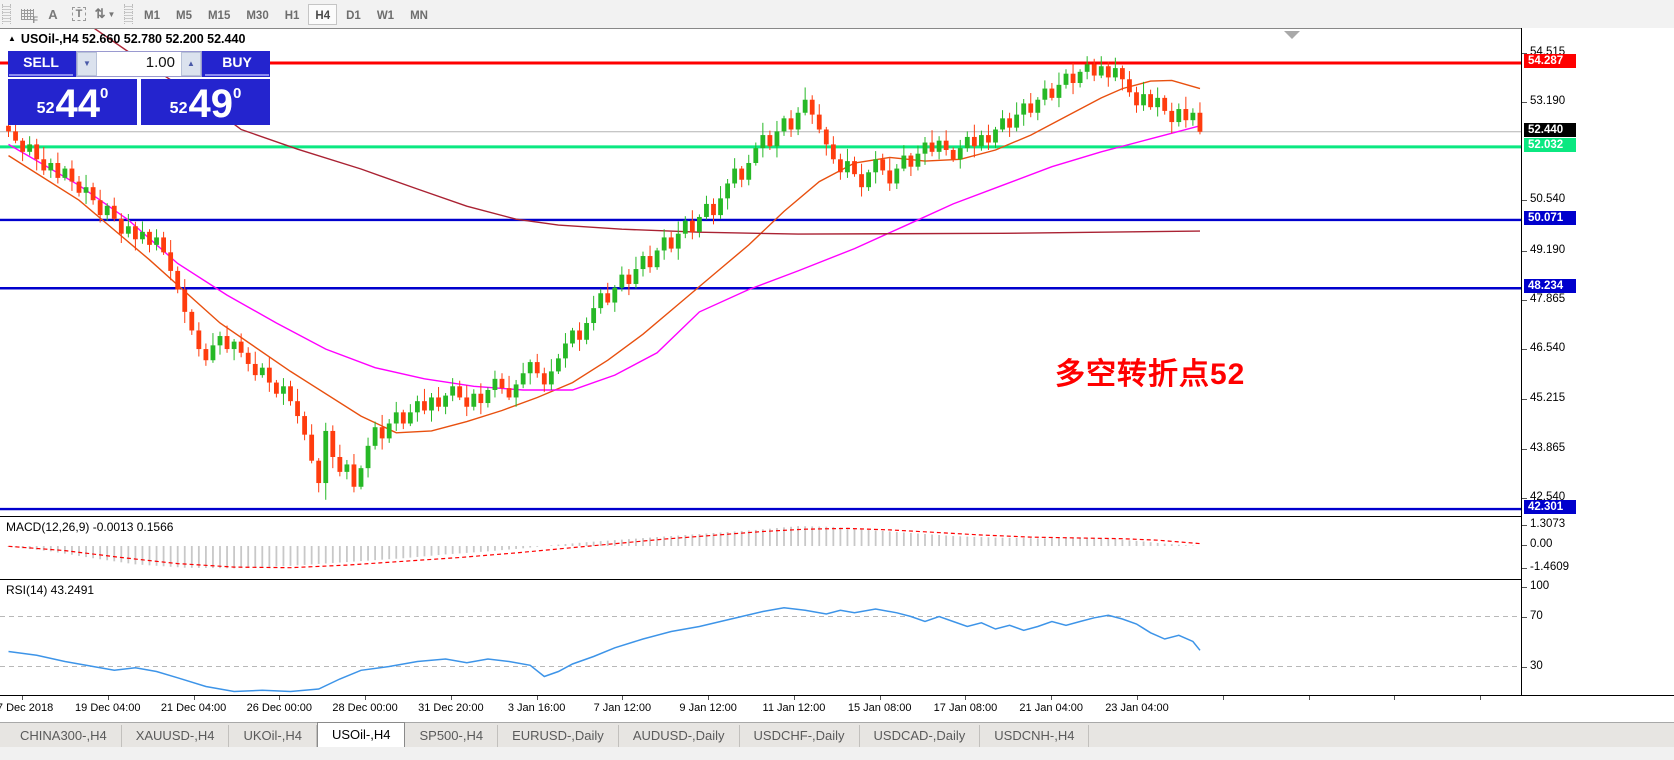 The image size is (1674, 760). Describe the element at coordinates (622, 708) in the screenshot. I see `date-label: 7 Jan 12:00` at that location.